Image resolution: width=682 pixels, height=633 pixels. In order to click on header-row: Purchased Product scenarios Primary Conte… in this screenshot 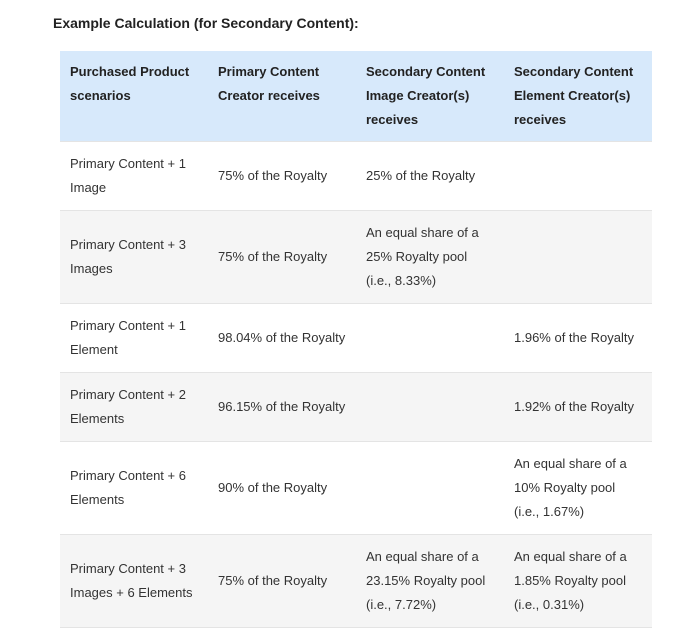, I will do `click(356, 96)`.